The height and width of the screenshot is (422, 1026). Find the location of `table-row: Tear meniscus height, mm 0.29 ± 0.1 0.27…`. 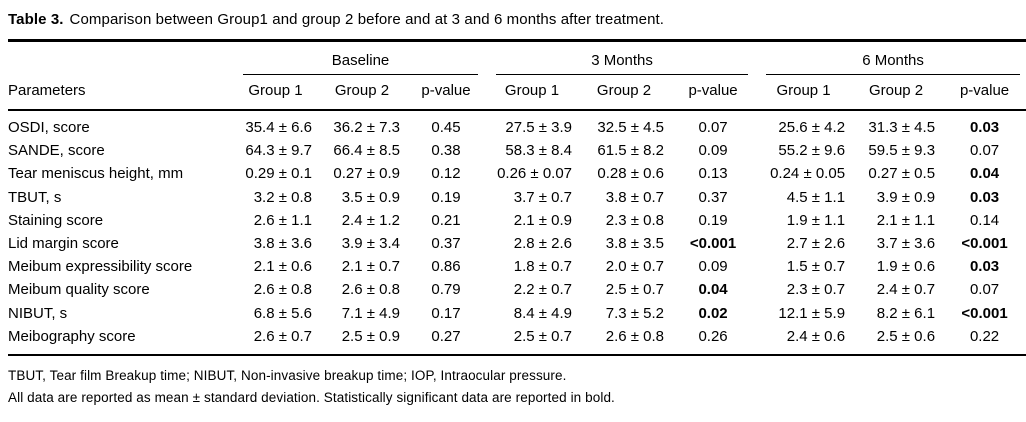

table-row: Tear meniscus height, mm 0.29 ± 0.1 0.27… is located at coordinates (517, 173).